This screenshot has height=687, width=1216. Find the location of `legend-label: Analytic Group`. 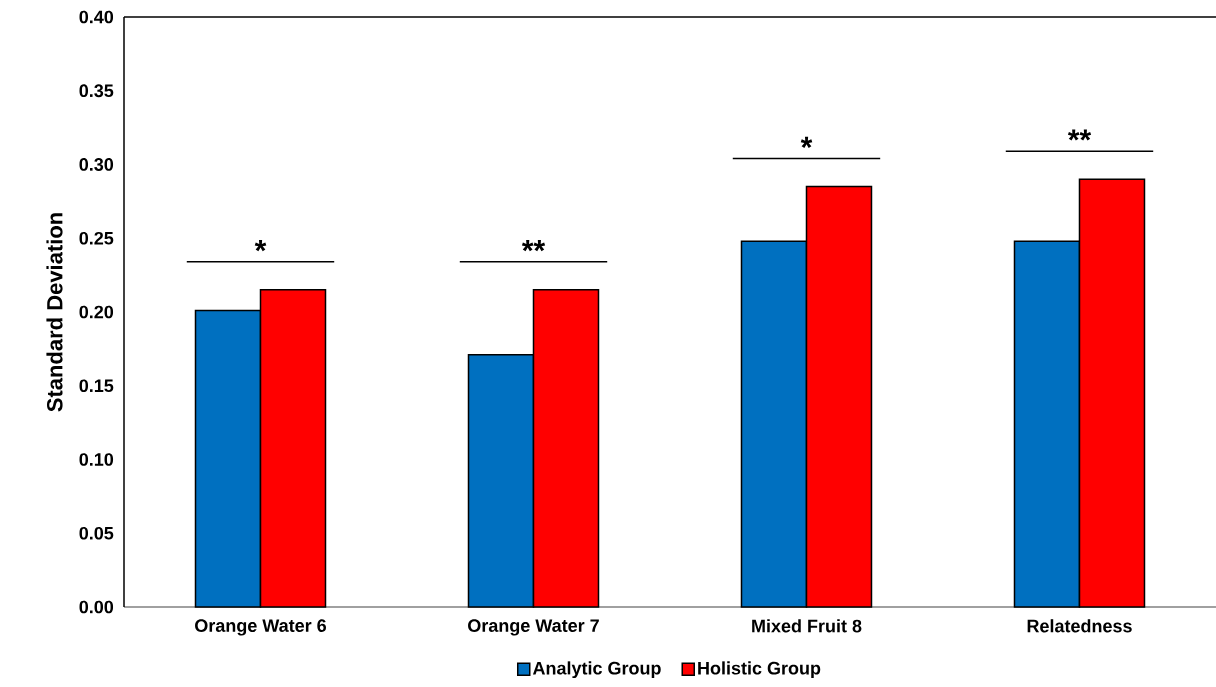

legend-label: Analytic Group is located at coordinates (596, 670).